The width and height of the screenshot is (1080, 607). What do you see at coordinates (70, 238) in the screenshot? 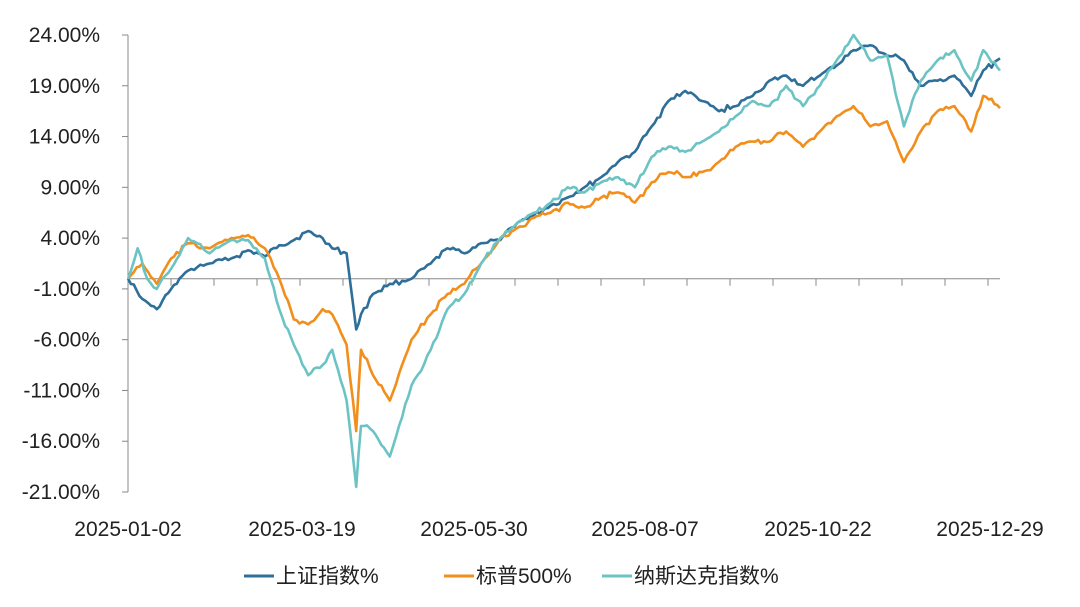
I see `y-tick-label: 4.00%` at bounding box center [70, 238].